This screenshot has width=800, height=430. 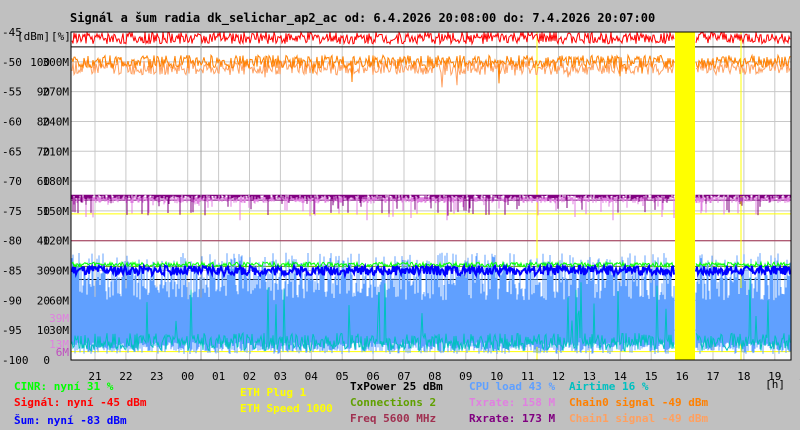 I want to click on y-dbm-tick: -100, so click(x=15, y=360).